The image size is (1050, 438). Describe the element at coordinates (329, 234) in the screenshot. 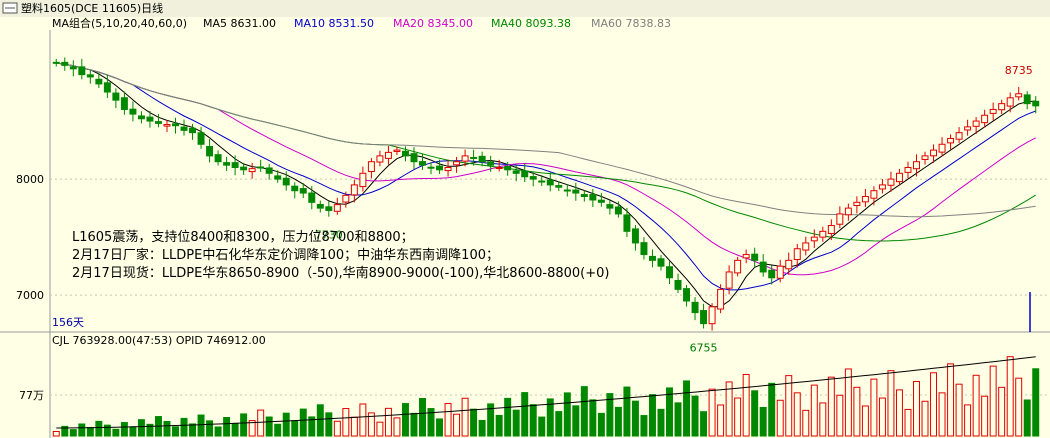

I see `peak-label-mid-low: 7730` at that location.